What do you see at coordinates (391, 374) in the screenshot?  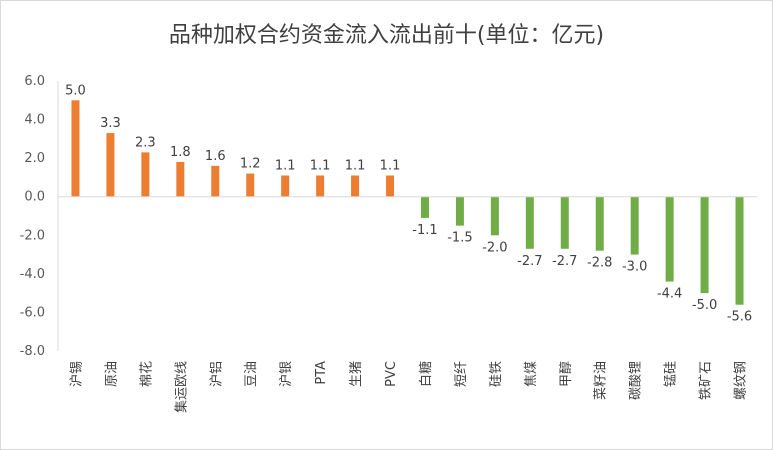 I see `category-label: PVC` at bounding box center [391, 374].